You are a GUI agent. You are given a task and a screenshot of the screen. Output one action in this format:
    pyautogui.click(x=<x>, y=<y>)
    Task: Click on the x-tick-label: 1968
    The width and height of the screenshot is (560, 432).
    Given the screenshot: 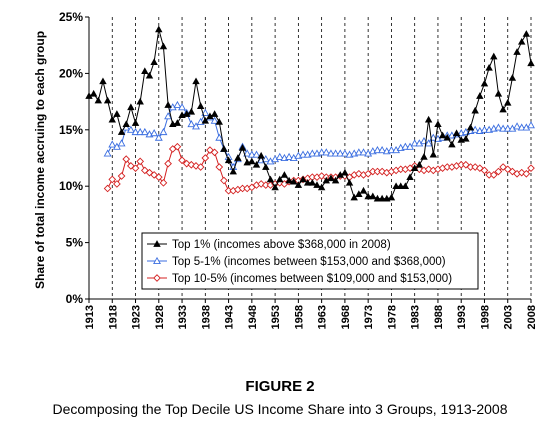 What is the action you would take?
    pyautogui.click(x=346, y=317)
    